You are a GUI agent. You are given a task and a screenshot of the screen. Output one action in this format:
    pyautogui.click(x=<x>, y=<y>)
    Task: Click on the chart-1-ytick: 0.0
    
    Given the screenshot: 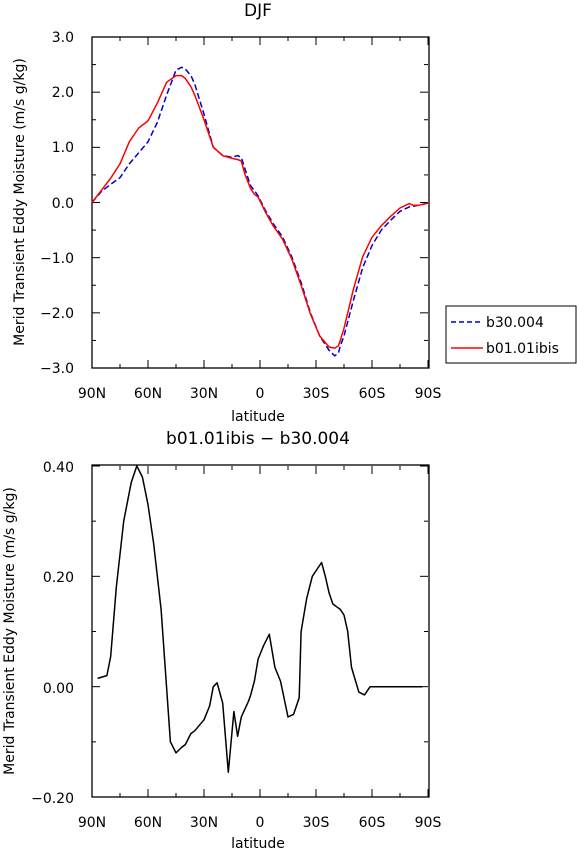 What is the action you would take?
    pyautogui.click(x=63, y=204)
    